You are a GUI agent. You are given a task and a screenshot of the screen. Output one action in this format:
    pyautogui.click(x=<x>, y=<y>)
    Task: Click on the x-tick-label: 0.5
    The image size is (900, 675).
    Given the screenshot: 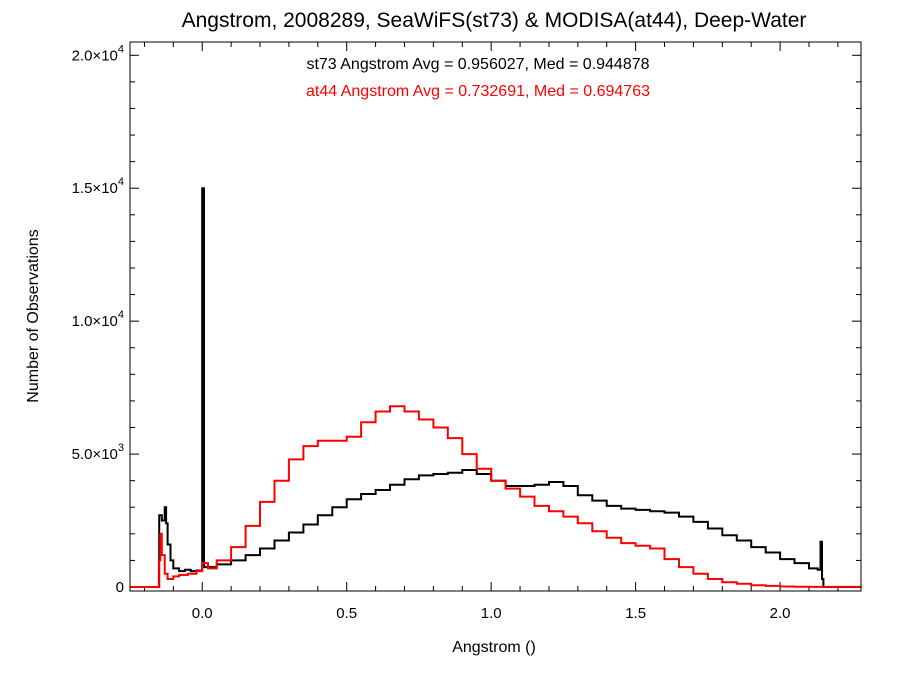 What is the action you would take?
    pyautogui.click(x=346, y=613)
    